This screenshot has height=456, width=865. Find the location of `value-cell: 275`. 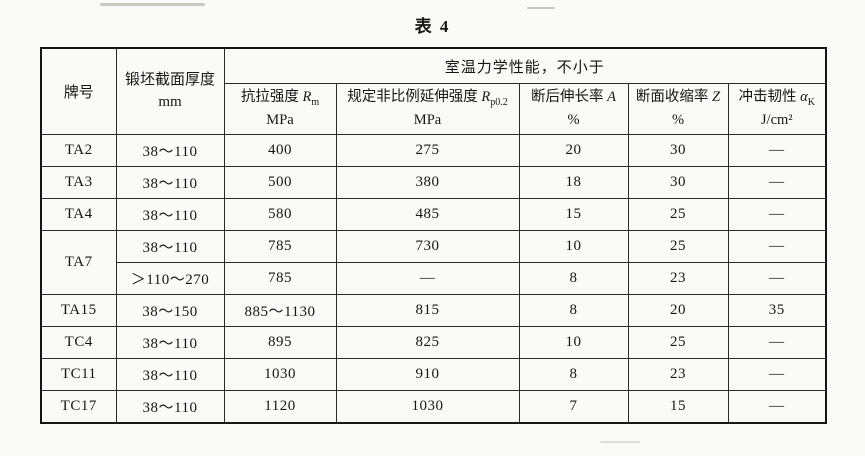

value-cell: 275 is located at coordinates (427, 150).